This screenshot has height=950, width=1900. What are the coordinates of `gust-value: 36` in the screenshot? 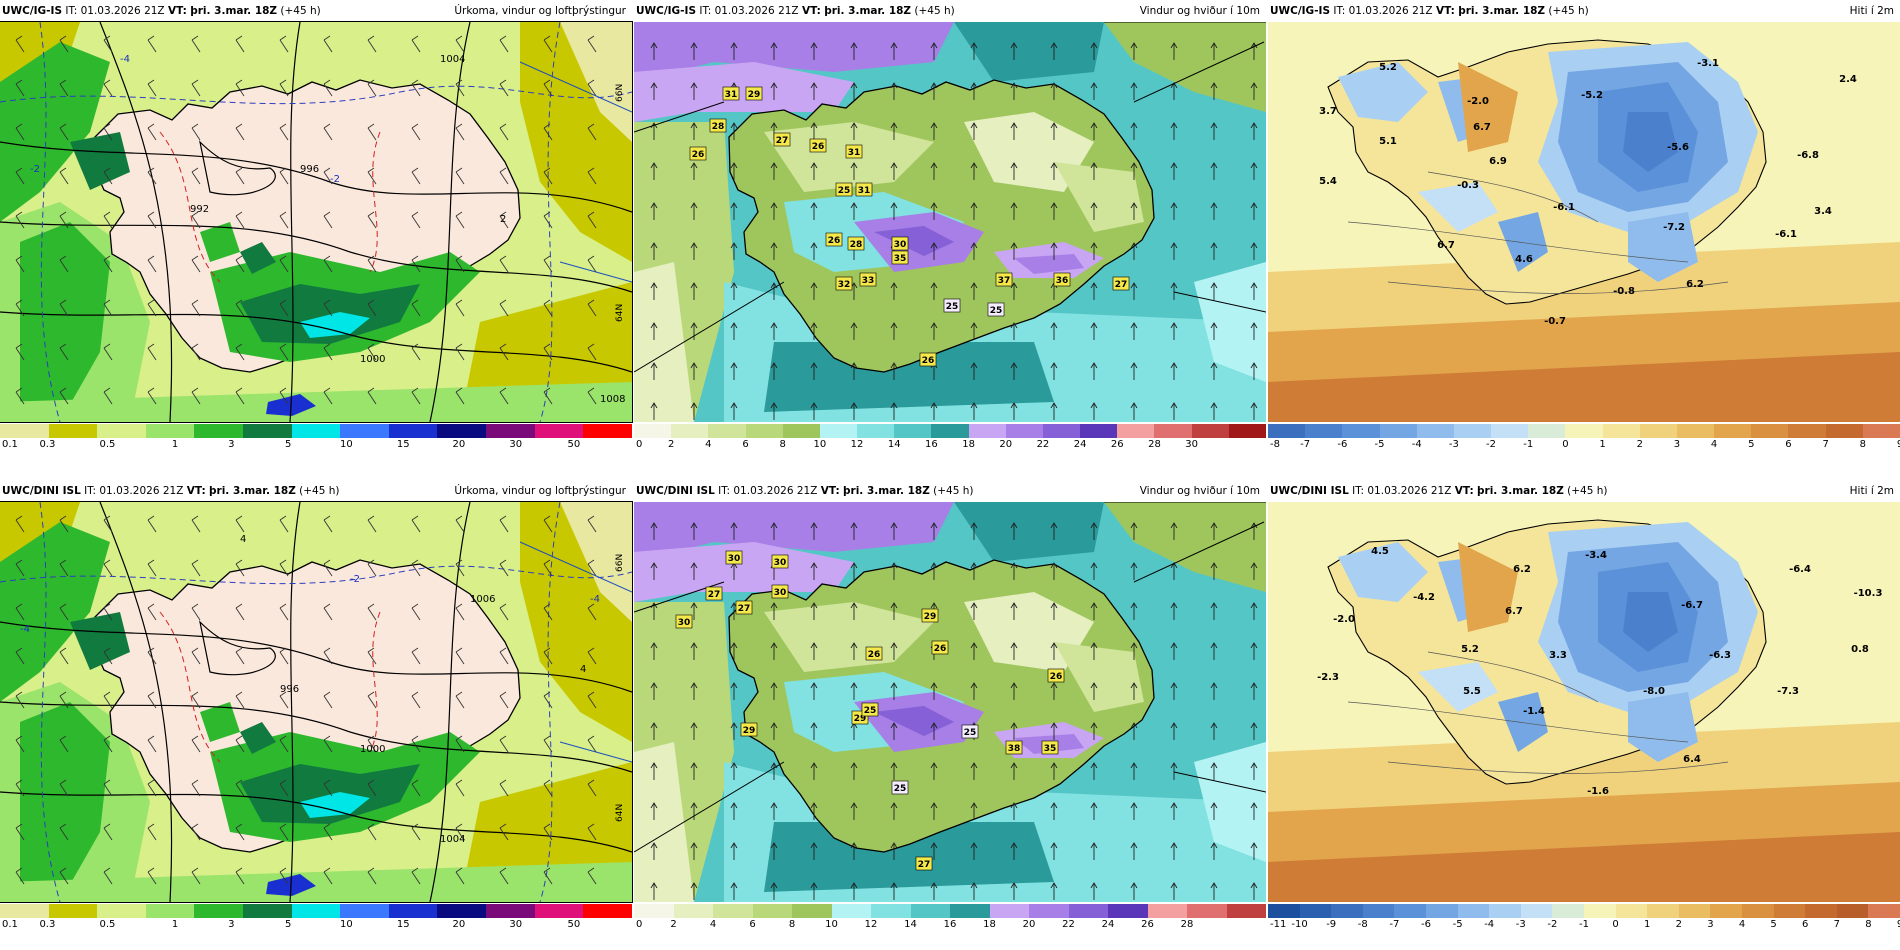 It's located at (1062, 281).